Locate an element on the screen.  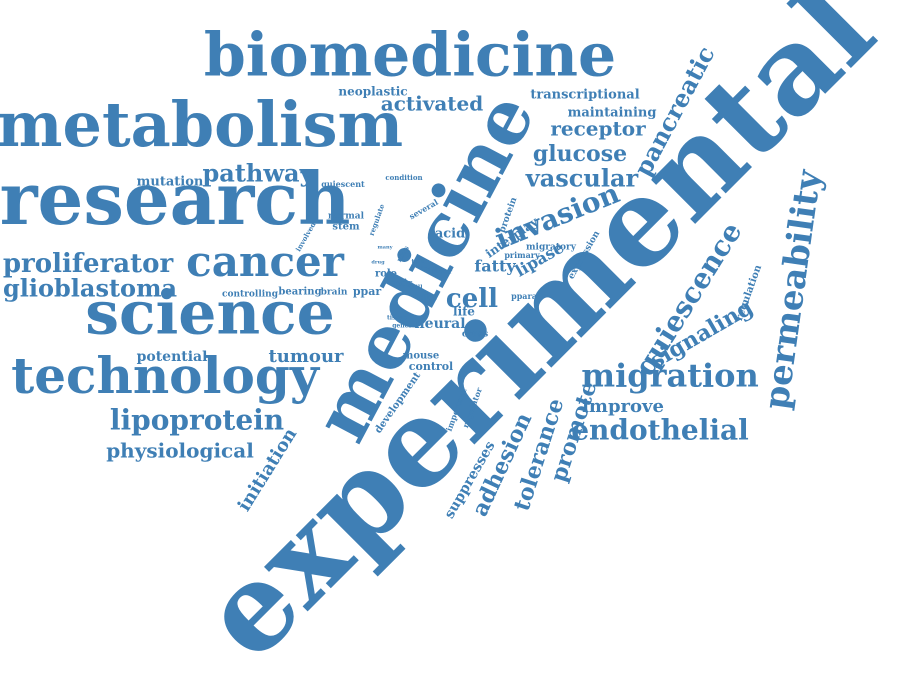
word-ppara: ppara is located at coordinates (524, 296).